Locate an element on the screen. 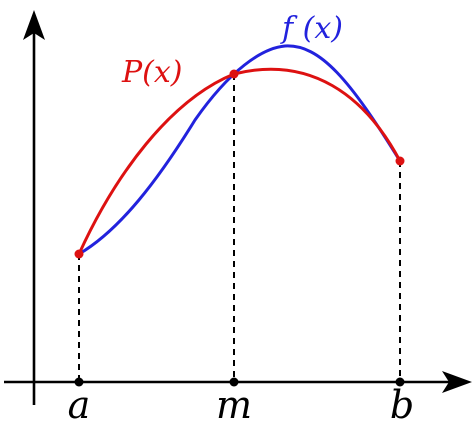 This screenshot has width=474, height=428. tick-label-b: b is located at coordinates (402, 405).